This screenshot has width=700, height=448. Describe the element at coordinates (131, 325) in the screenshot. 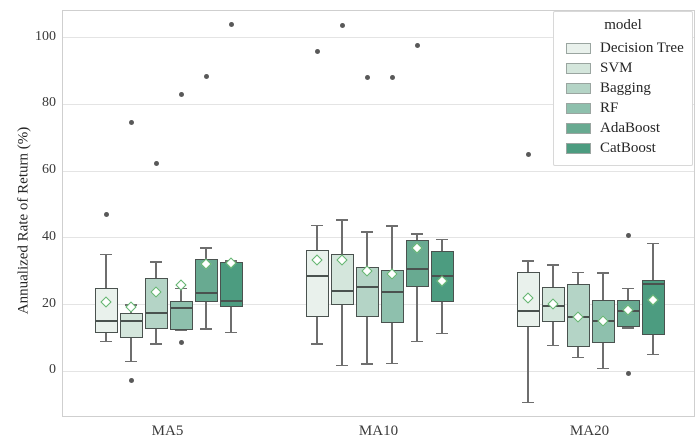

I see `box-svm-ma5` at that location.